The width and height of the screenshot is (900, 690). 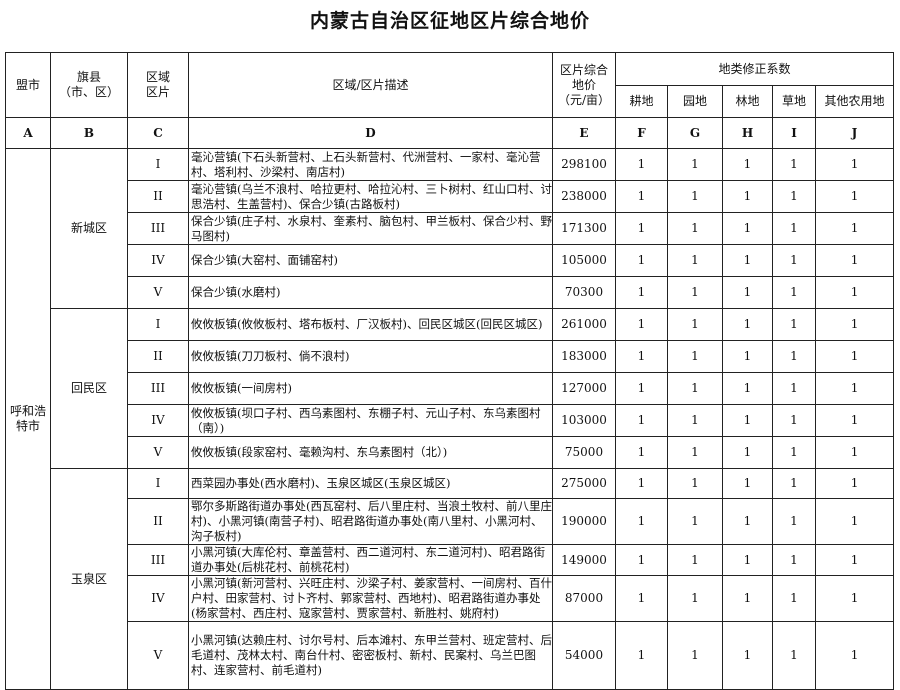 What do you see at coordinates (370, 483) in the screenshot?
I see `desc-cell: 西菜园办事处(西水磨村)、玉泉区城区(玉泉区城区)` at bounding box center [370, 483].